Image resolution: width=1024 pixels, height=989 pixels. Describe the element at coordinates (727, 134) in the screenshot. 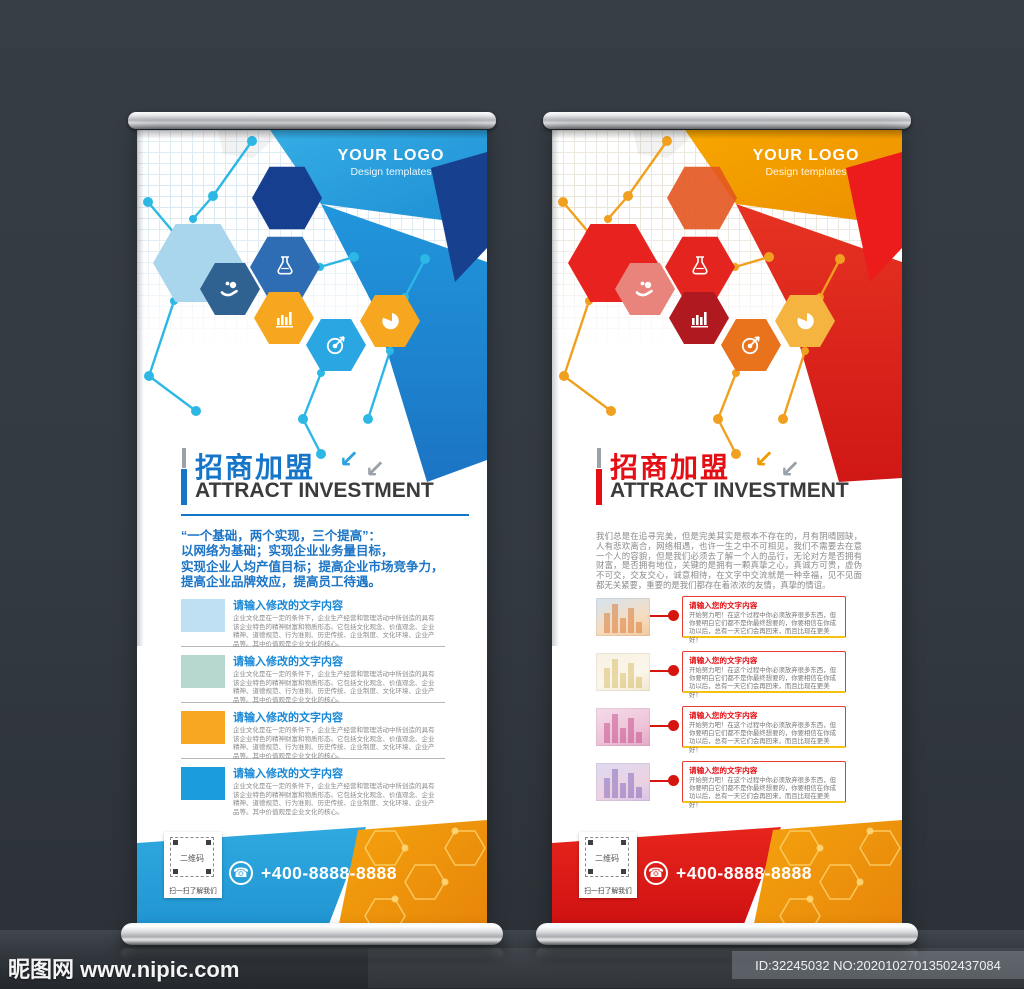

I see `canvas-top-shadow` at that location.